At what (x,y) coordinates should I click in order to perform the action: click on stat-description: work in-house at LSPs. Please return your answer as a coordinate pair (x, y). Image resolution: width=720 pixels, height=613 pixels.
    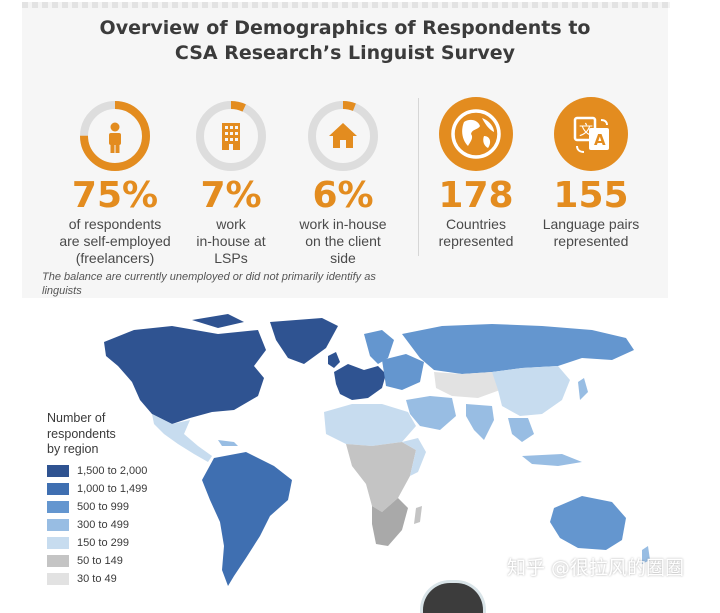
    Looking at the image, I should click on (231, 241).